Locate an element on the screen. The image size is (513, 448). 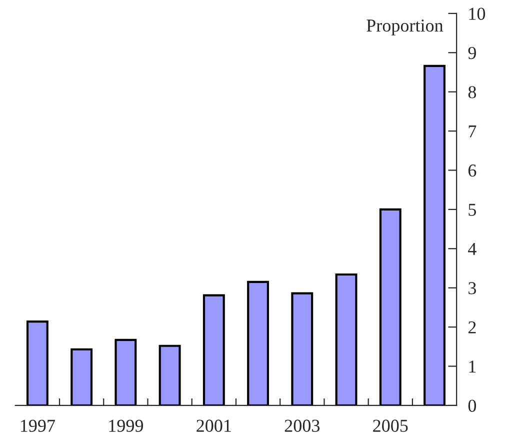
x-tick-label: 2001 is located at coordinates (213, 426).